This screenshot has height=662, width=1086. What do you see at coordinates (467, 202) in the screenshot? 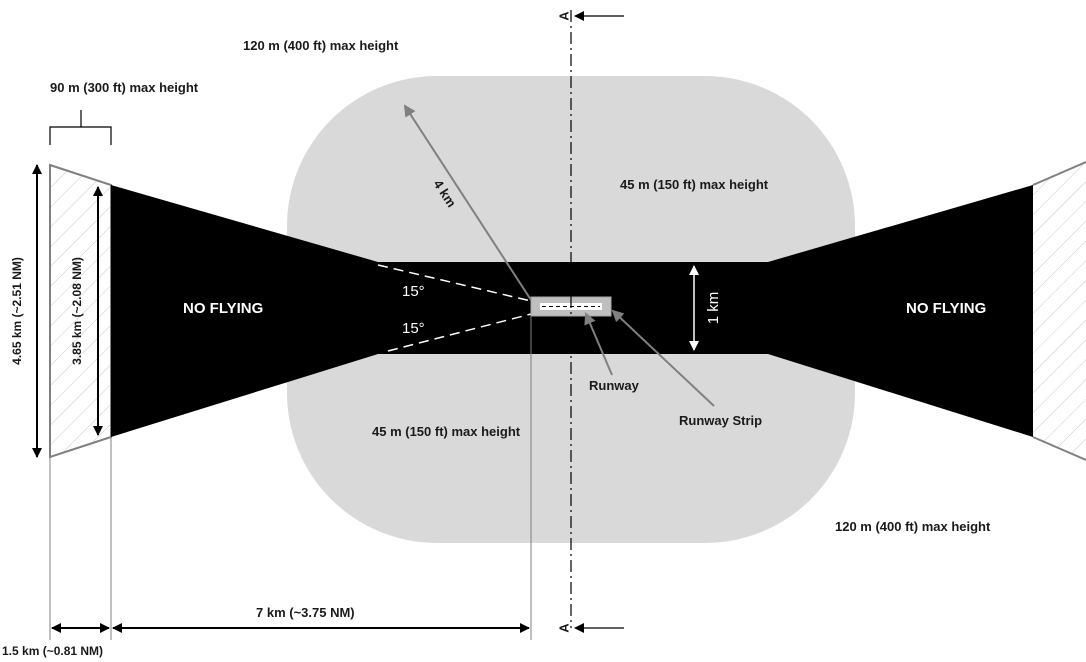
I see `radius-arrow` at bounding box center [467, 202].